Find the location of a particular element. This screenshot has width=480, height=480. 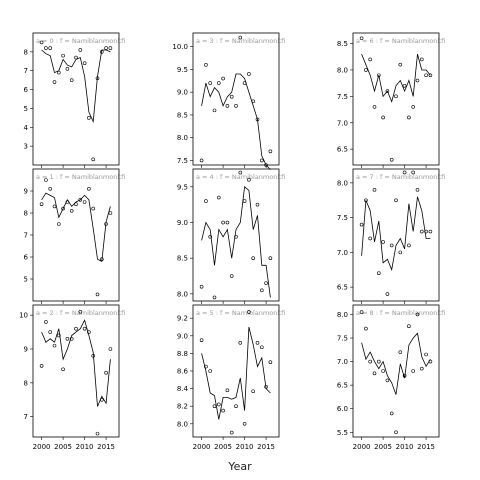

y-tick-label: 3 is located at coordinates (26, 147).